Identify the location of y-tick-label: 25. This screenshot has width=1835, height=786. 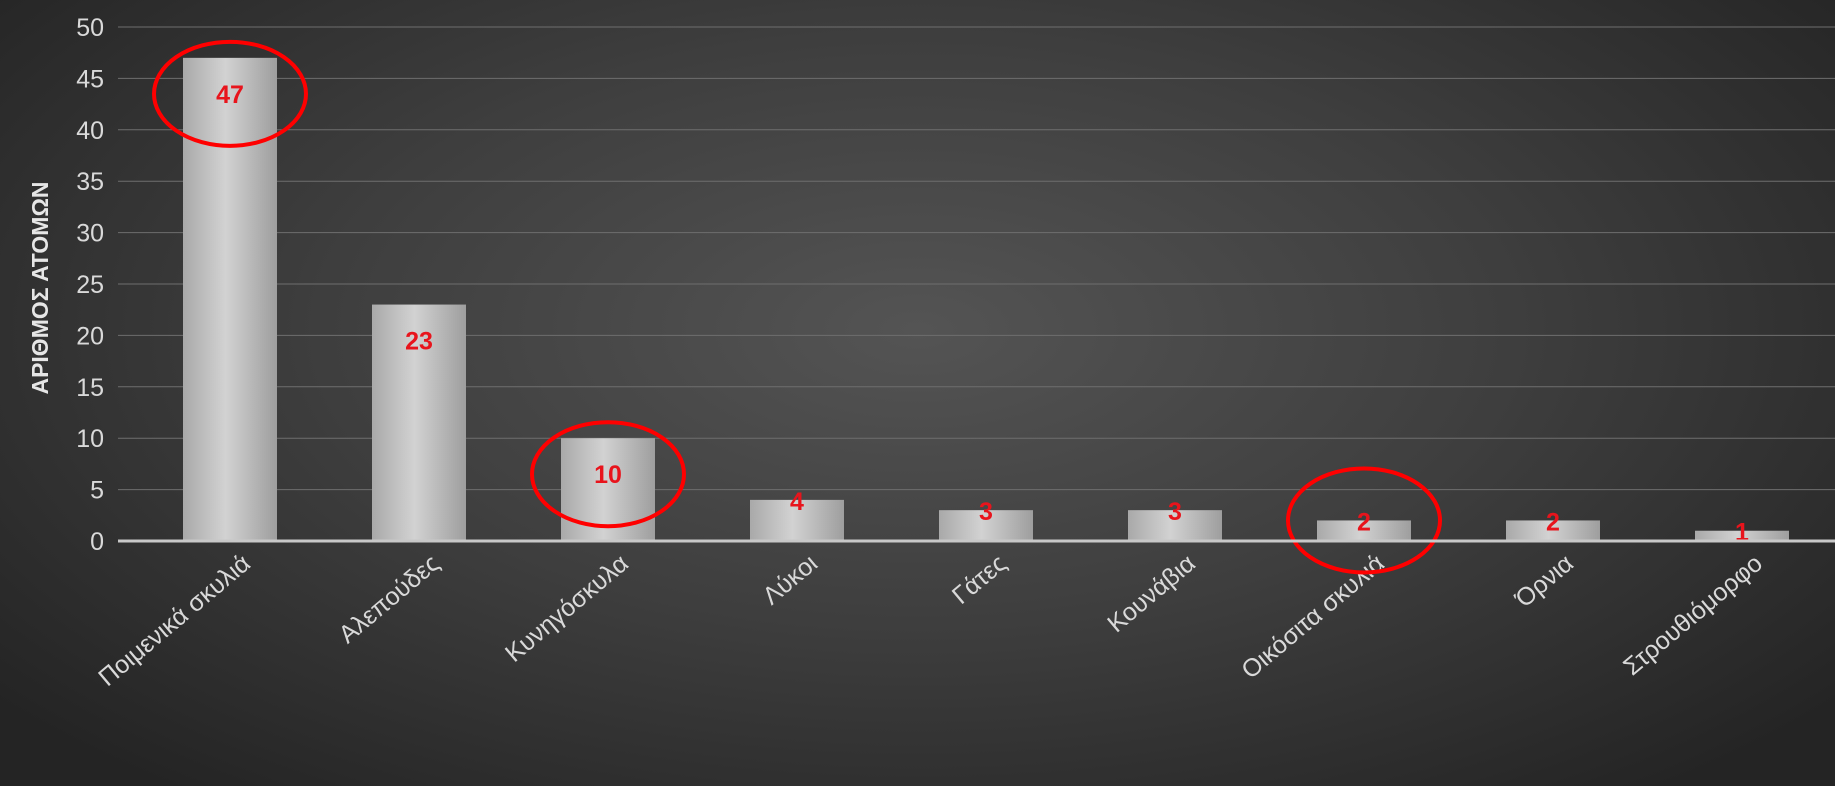
(90, 285).